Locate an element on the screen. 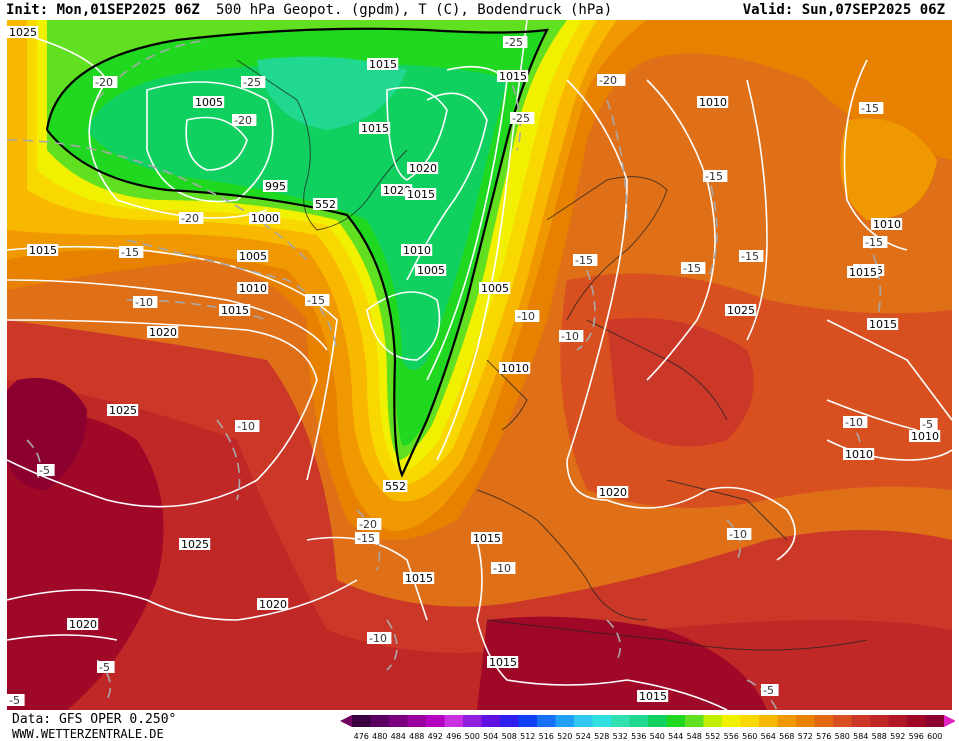 The height and width of the screenshot is (741, 959). isobar-label: 1025 is located at coordinates (123, 410).